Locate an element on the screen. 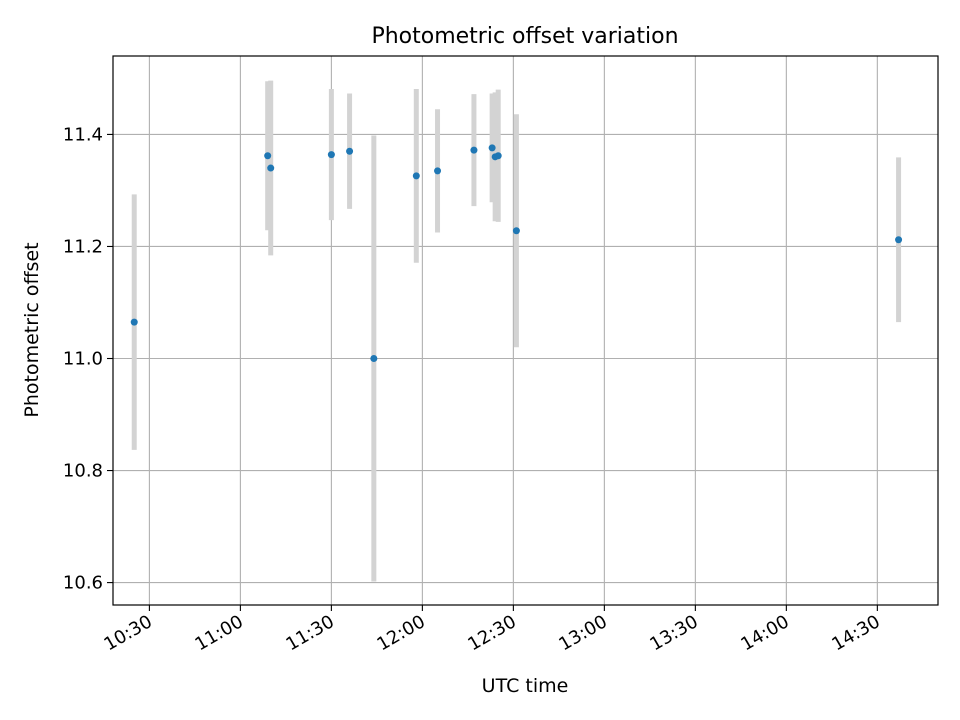  y-tick-label: 11.0 is located at coordinates (83, 359).